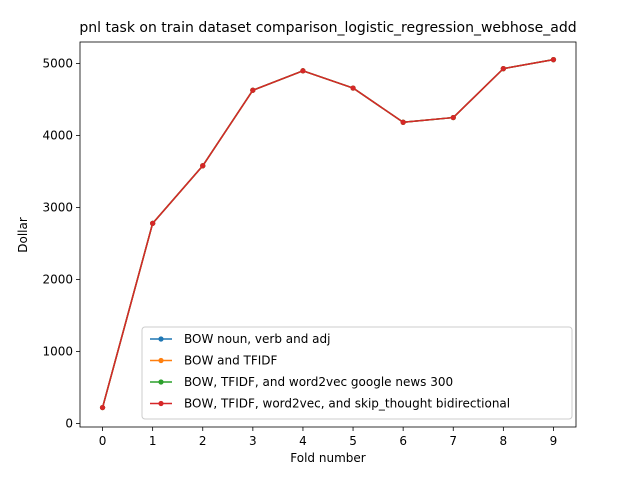 Image resolution: width=640 pixels, height=480 pixels. What do you see at coordinates (203, 441) in the screenshot?
I see `x-tick-label: 2` at bounding box center [203, 441].